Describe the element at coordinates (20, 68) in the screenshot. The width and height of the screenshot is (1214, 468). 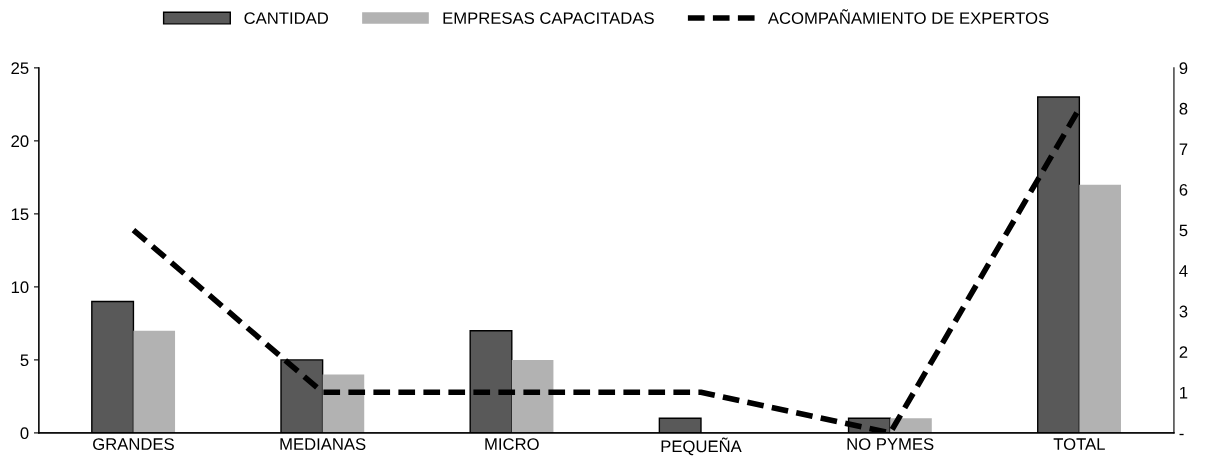
I see `y-tick-label: 25` at that location.